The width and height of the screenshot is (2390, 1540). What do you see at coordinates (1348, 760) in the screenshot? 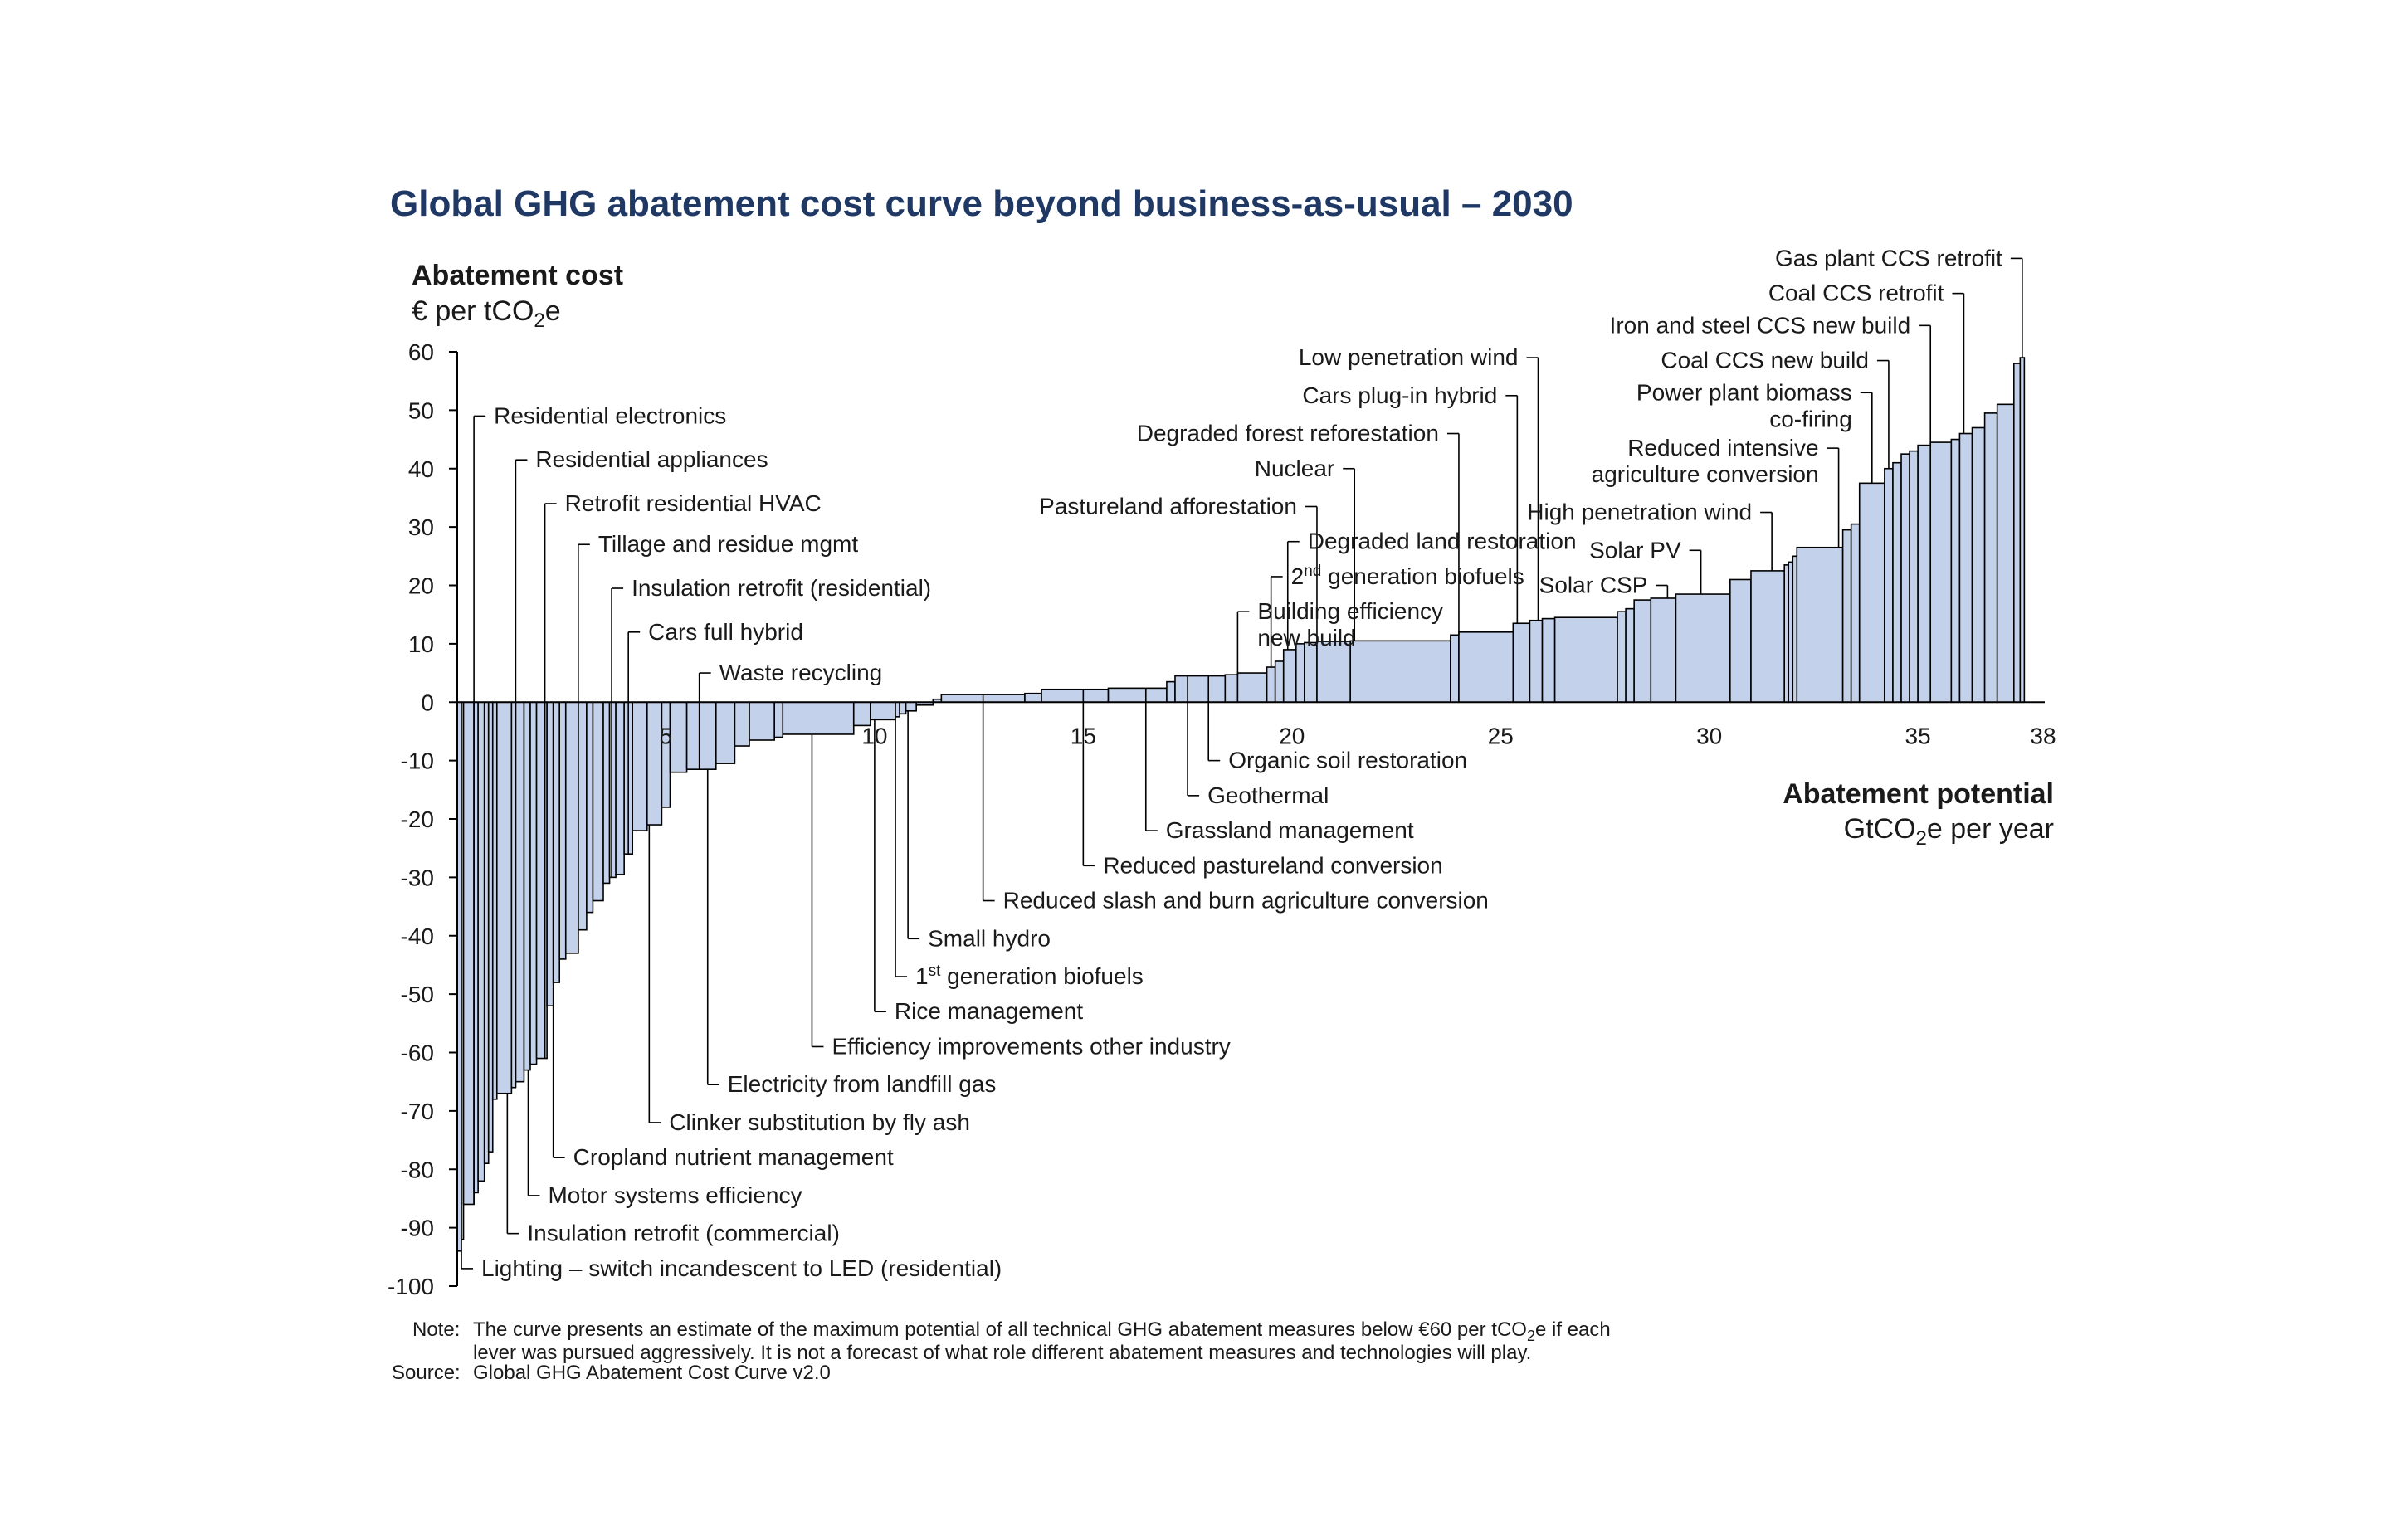
I see `lever-label: Organic soil restoration` at bounding box center [1348, 760].